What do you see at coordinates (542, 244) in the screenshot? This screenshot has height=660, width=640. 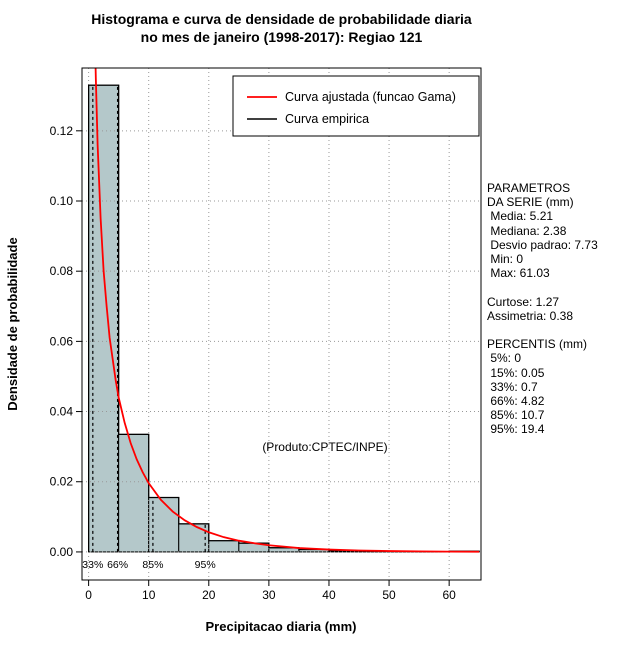 I see `stats-line: Desvio padrao: 7.73` at bounding box center [542, 244].